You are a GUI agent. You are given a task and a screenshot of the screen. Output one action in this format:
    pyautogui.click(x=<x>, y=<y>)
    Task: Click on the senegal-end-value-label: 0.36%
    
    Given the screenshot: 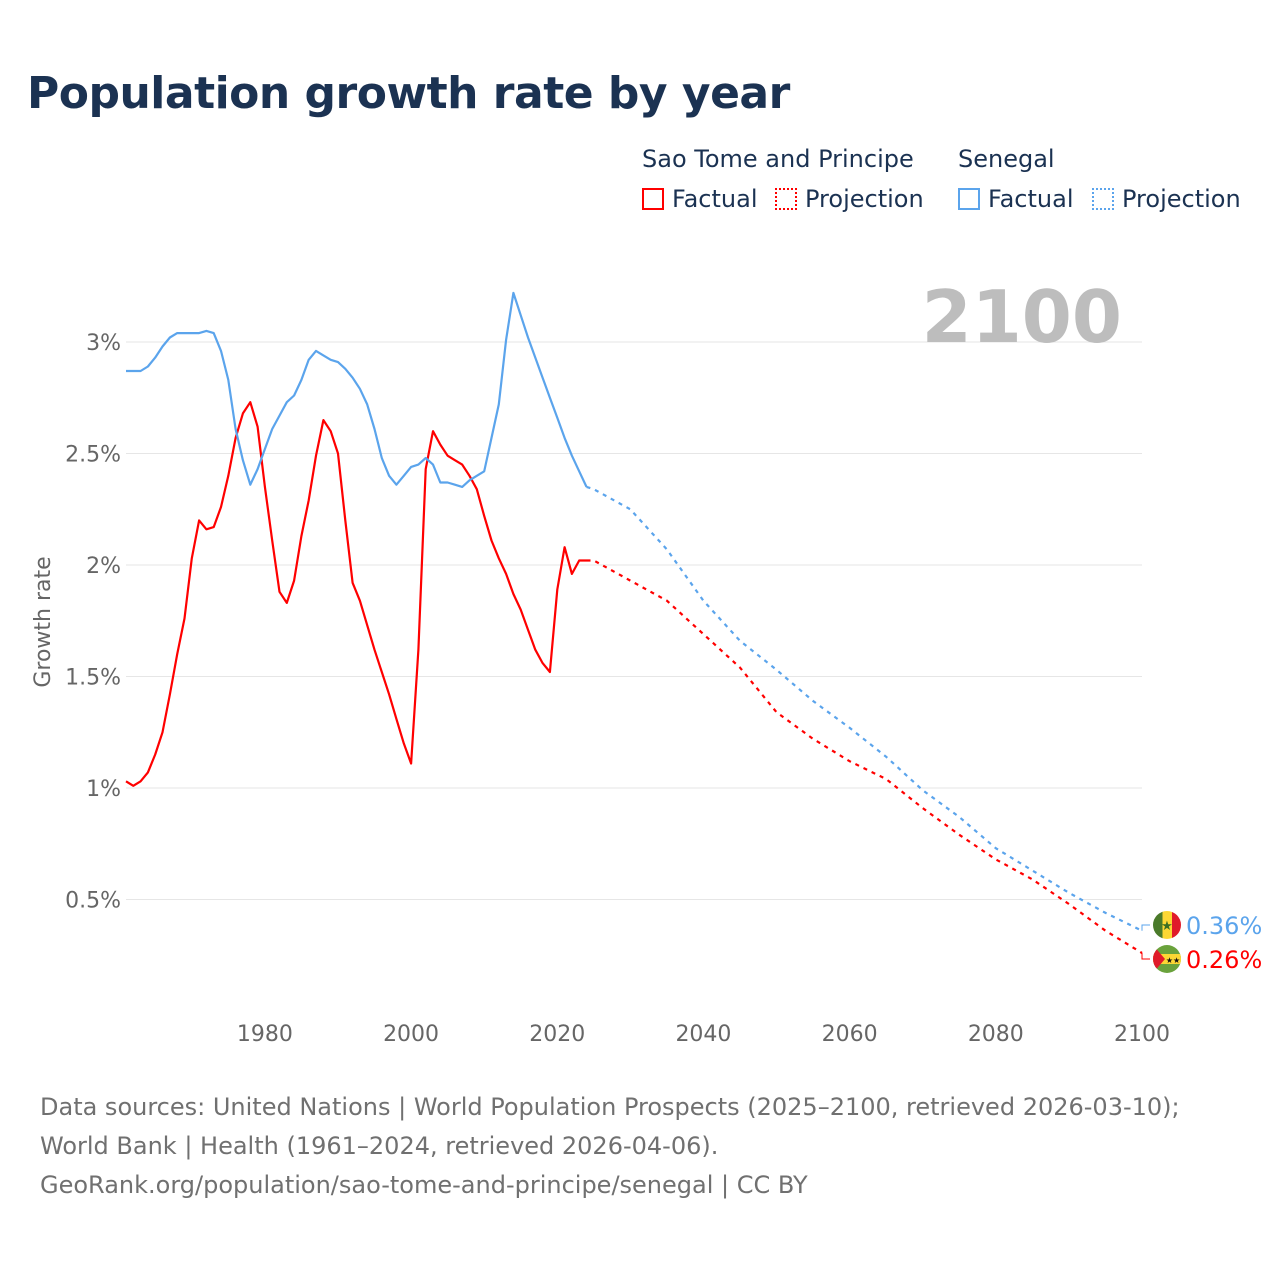 What is the action you would take?
    pyautogui.click(x=1224, y=926)
    